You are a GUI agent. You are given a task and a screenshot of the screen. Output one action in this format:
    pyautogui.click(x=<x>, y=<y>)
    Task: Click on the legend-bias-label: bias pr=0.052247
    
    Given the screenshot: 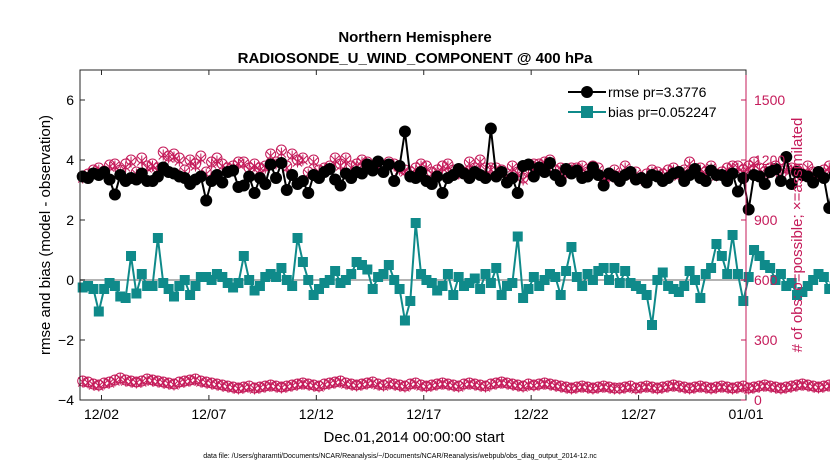 What is the action you would take?
    pyautogui.click(x=662, y=112)
    